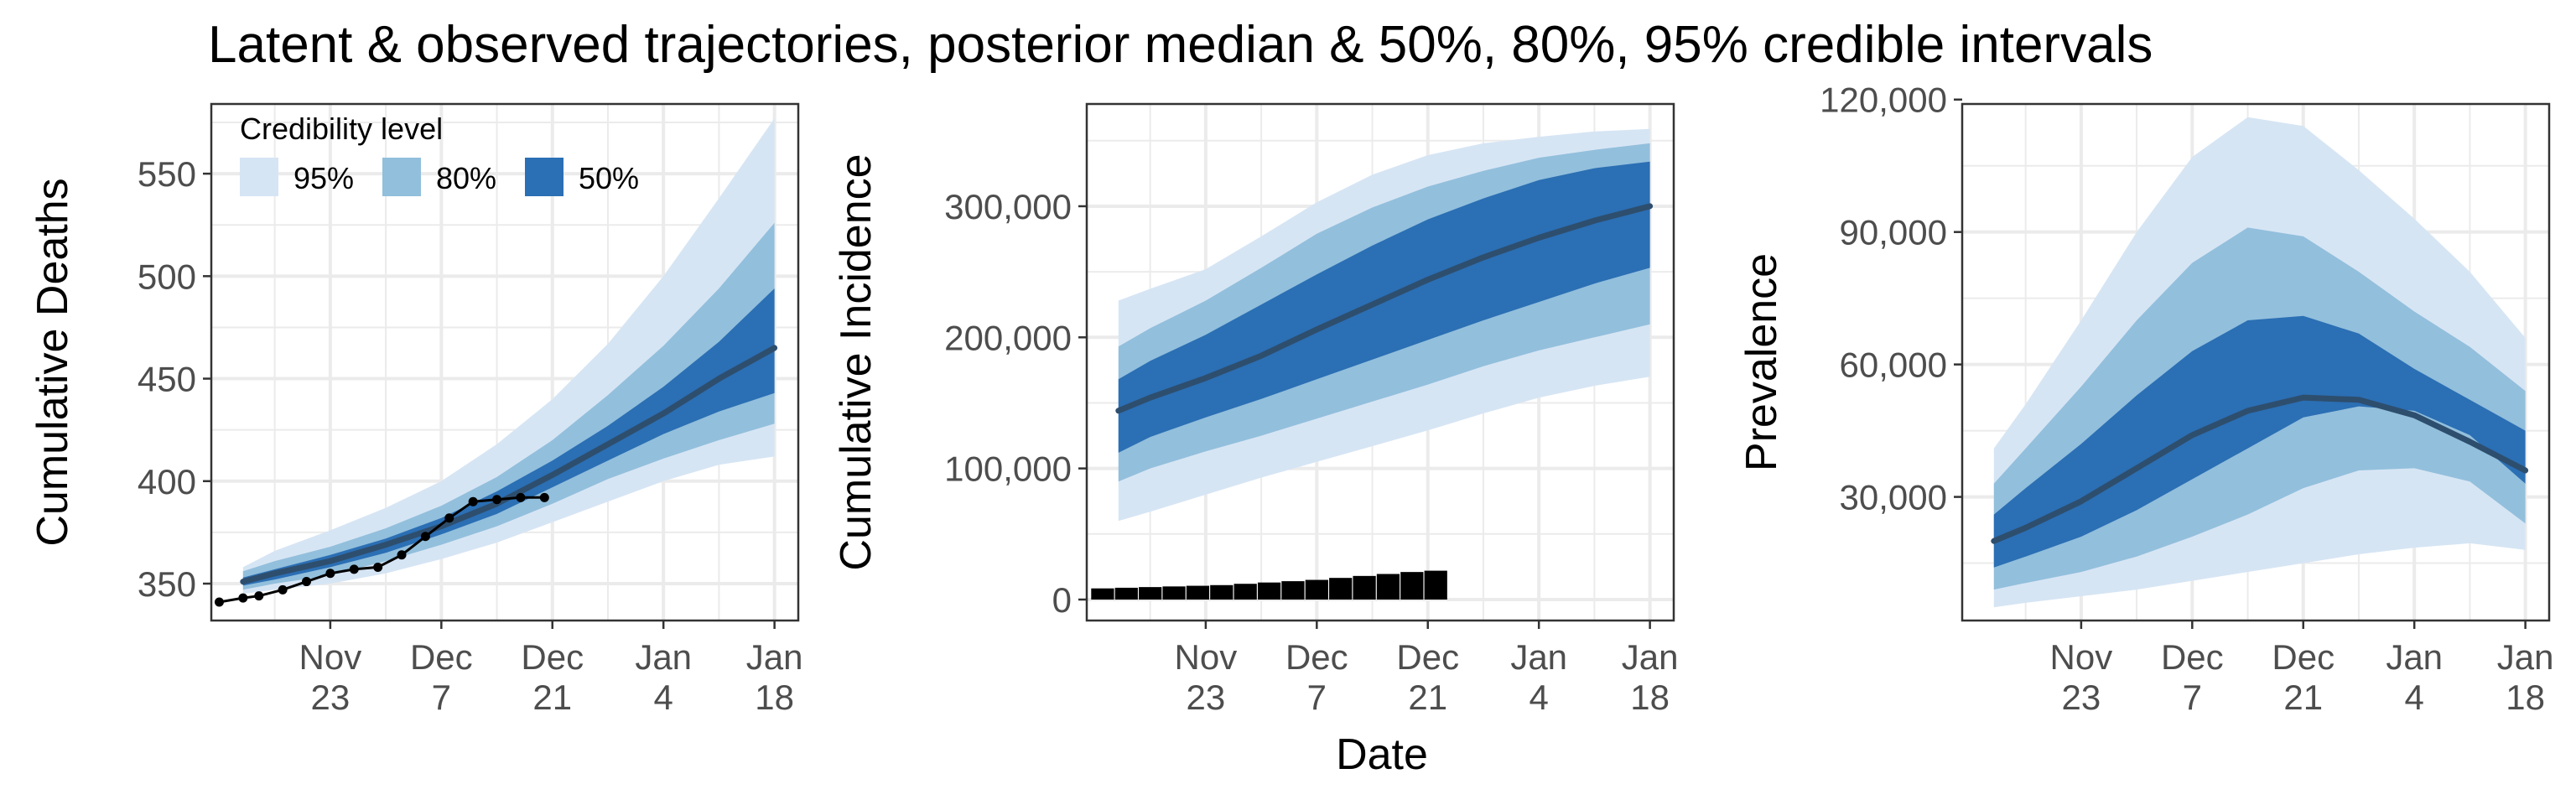 Image resolution: width=2576 pixels, height=805 pixels. I want to click on y-tick-label: 90,000, so click(1893, 232).